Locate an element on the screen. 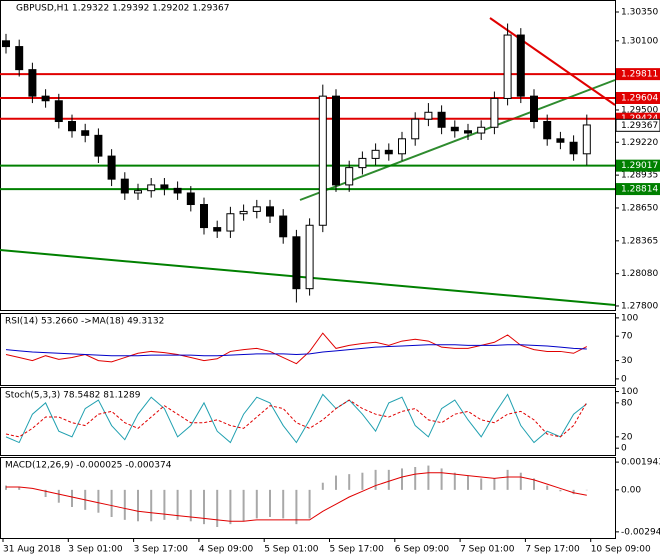 This screenshot has height=560, width=660. y-tick-label: 0.001943 is located at coordinates (640, 463).